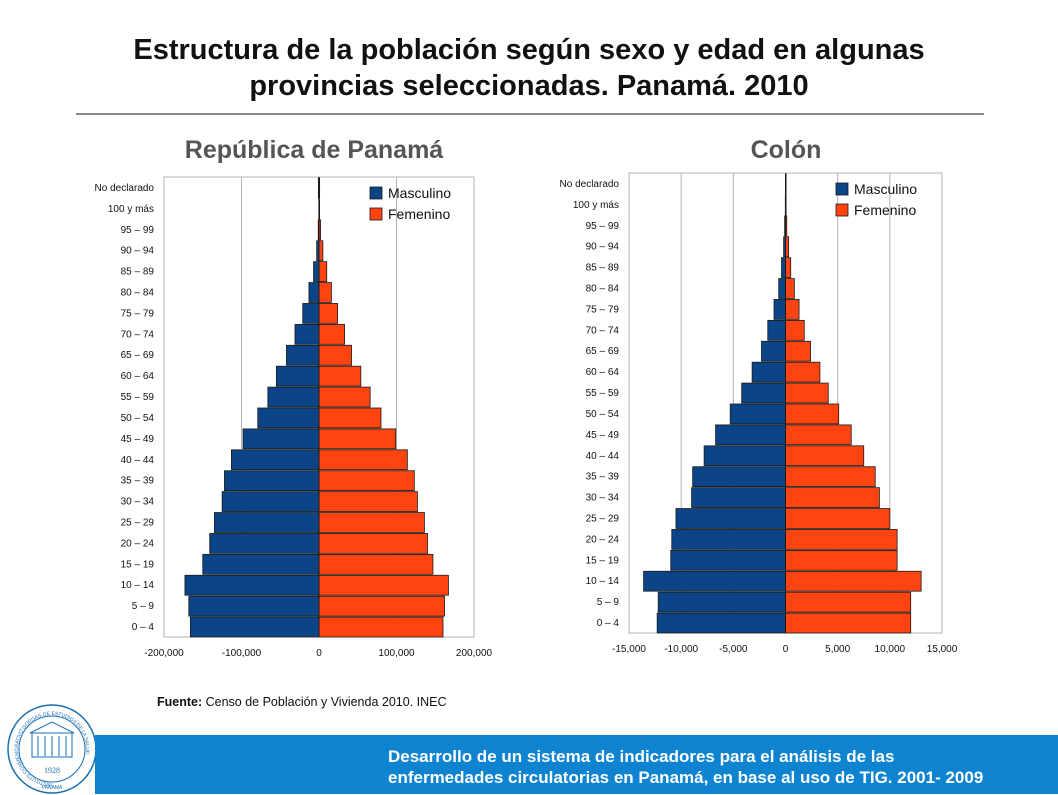  I want to click on panama-legend-label-female: Femenino, so click(419, 214).